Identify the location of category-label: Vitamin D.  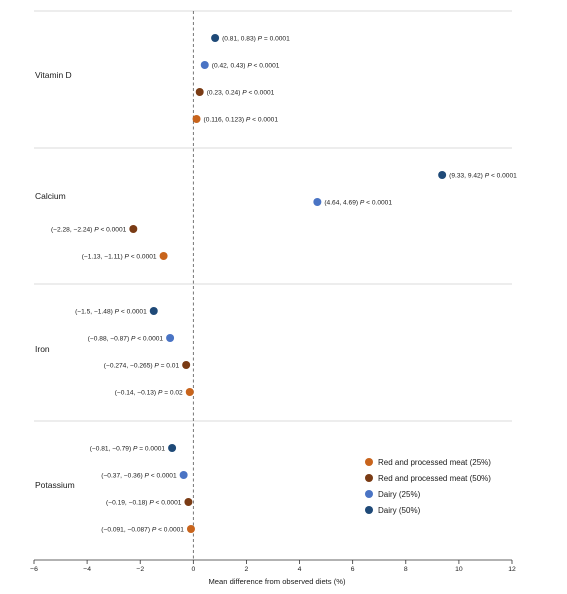
(53, 75).